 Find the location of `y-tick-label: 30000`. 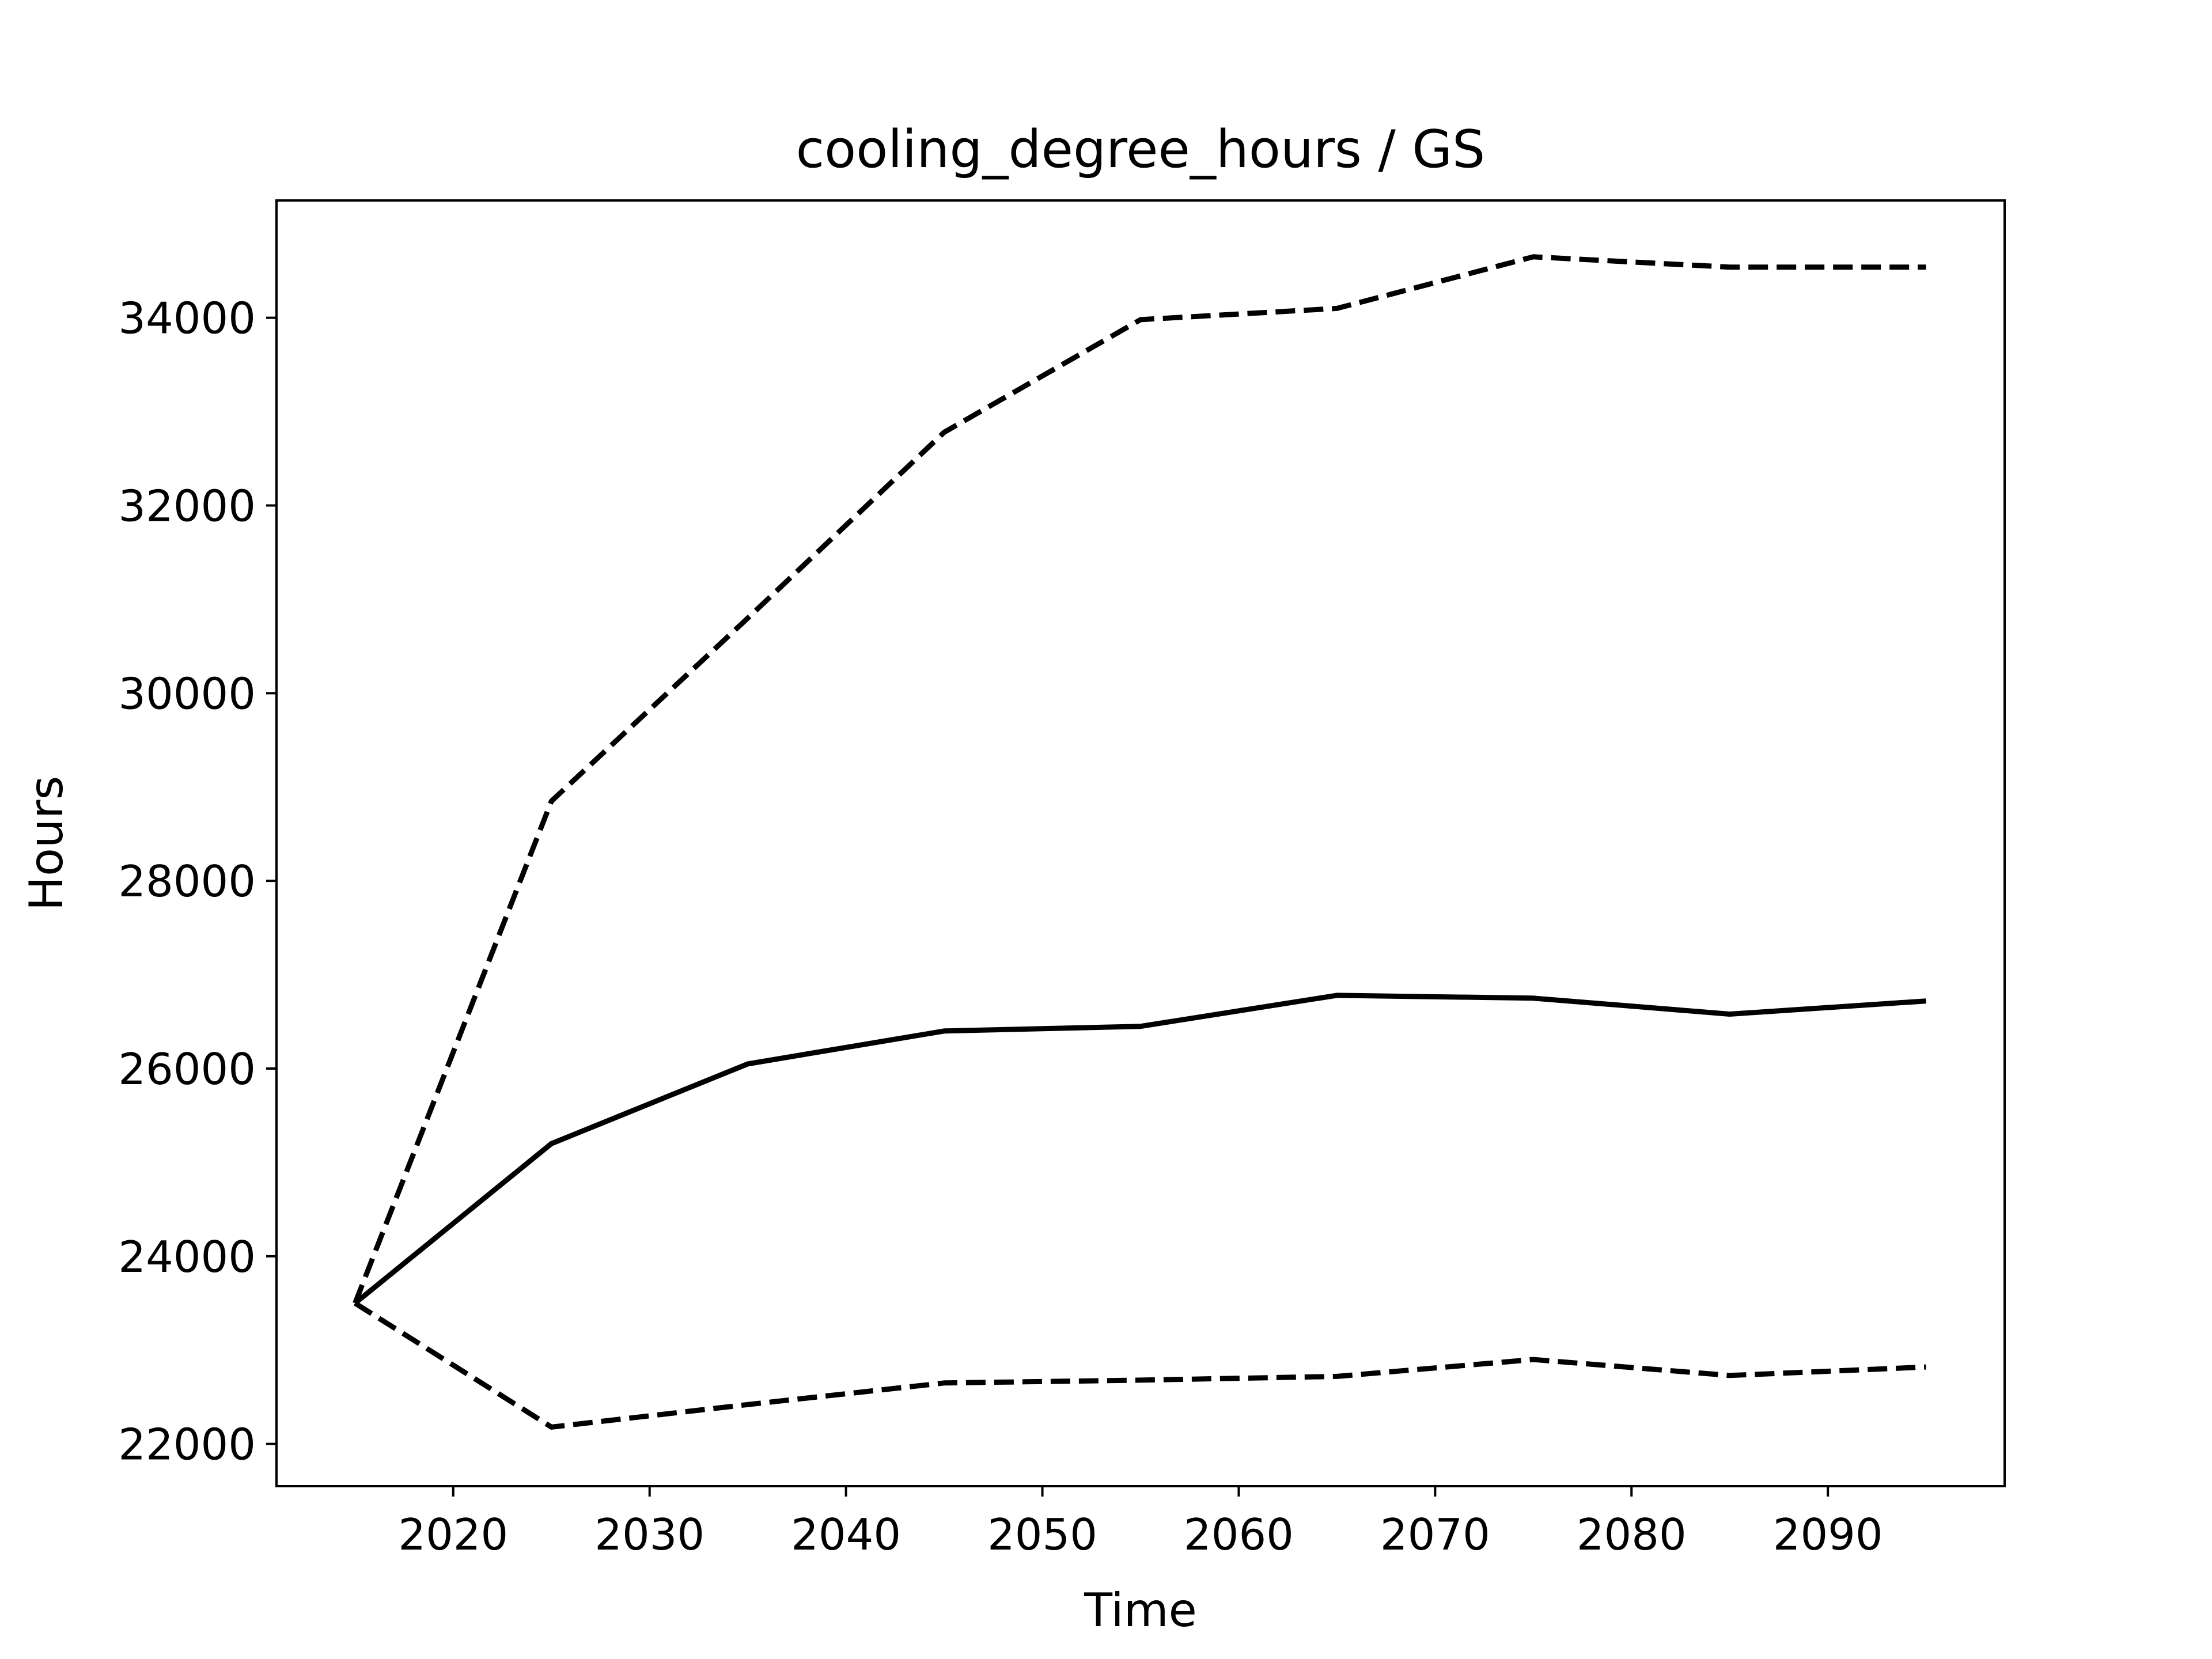

y-tick-label: 30000 is located at coordinates (187, 693).